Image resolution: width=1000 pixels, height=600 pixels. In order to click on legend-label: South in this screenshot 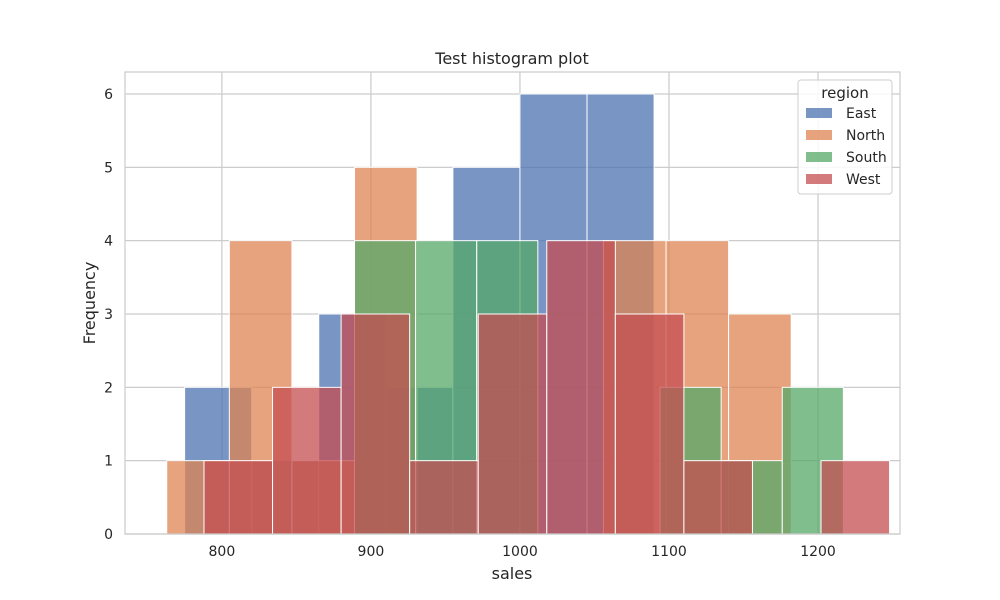, I will do `click(866, 158)`.